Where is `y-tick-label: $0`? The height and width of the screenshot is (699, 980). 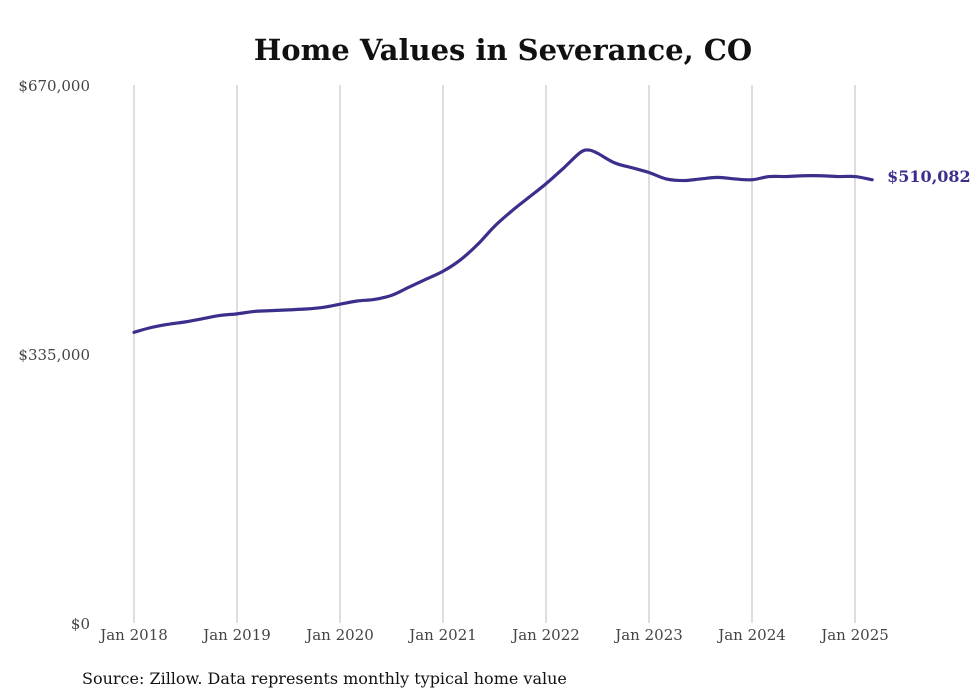 y-tick-label: $0 is located at coordinates (80, 624).